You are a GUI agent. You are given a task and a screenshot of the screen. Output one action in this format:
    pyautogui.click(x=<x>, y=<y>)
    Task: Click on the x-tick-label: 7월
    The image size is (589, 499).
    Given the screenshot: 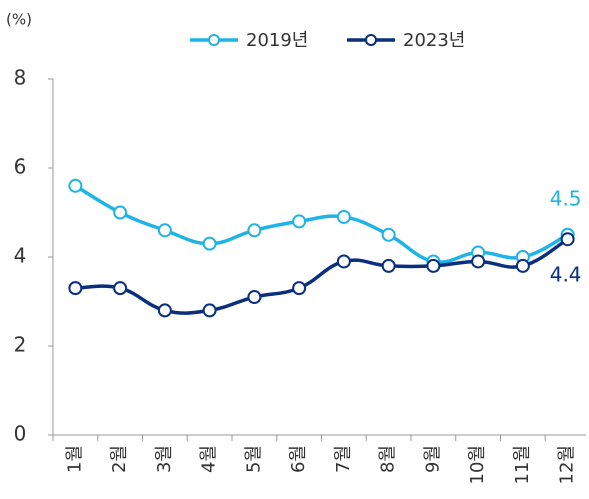 What is the action you would take?
    pyautogui.click(x=343, y=459)
    